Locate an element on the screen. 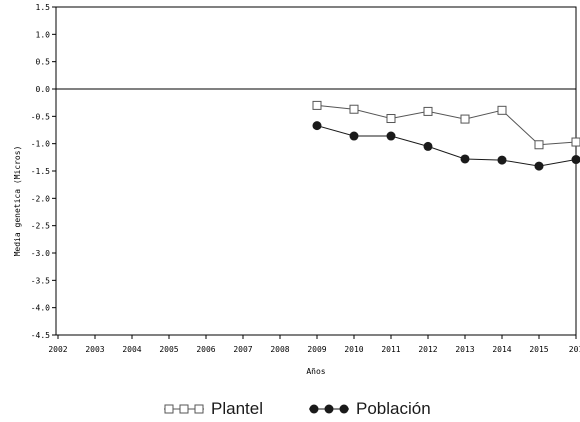 The image size is (580, 422). y-tick-label: -4.0 is located at coordinates (40, 308).